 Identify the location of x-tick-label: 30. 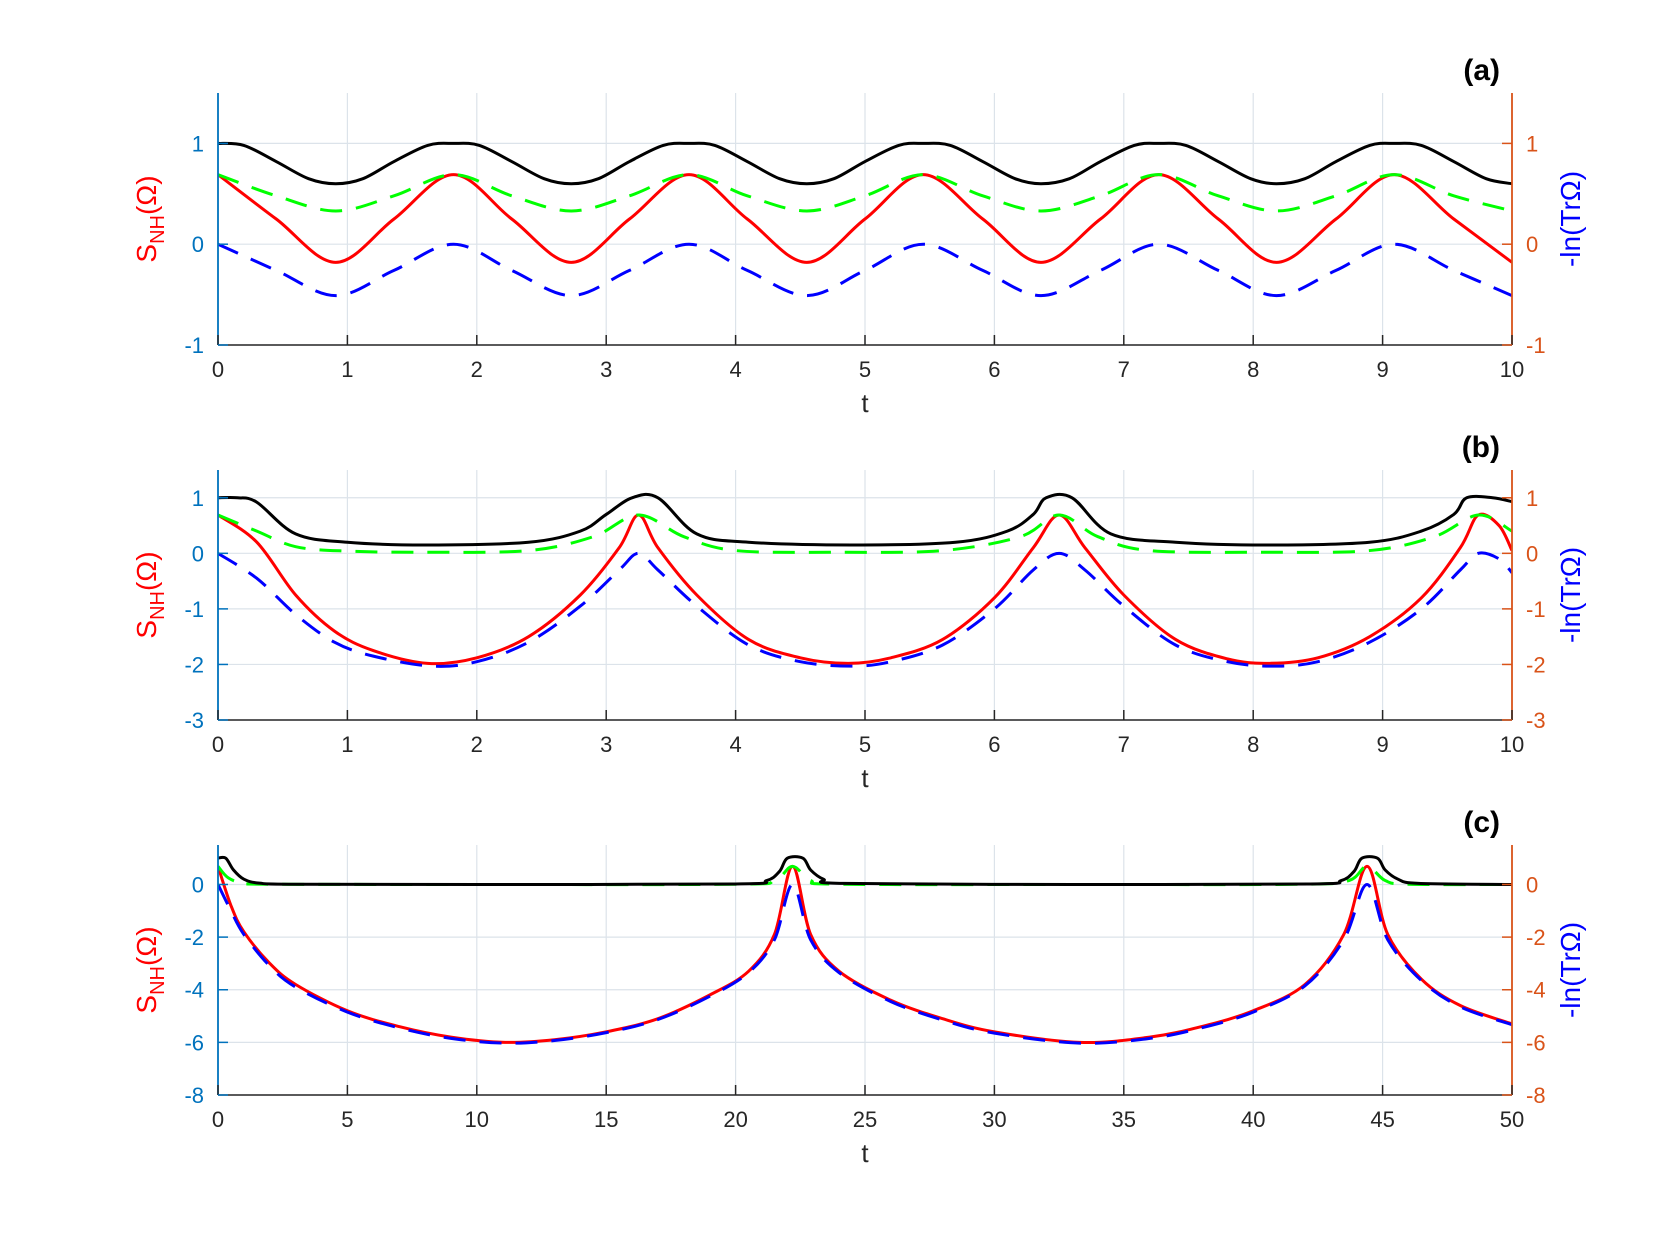
(994, 1119).